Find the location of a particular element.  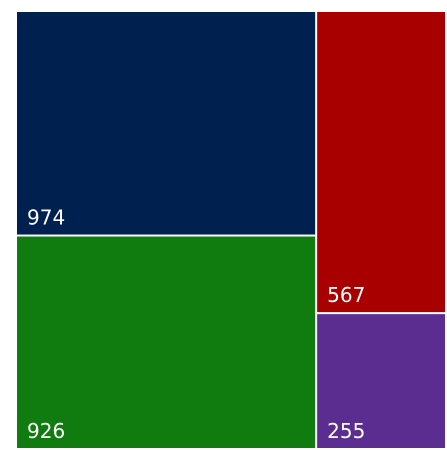

tile-label: 567 is located at coordinates (346, 295).